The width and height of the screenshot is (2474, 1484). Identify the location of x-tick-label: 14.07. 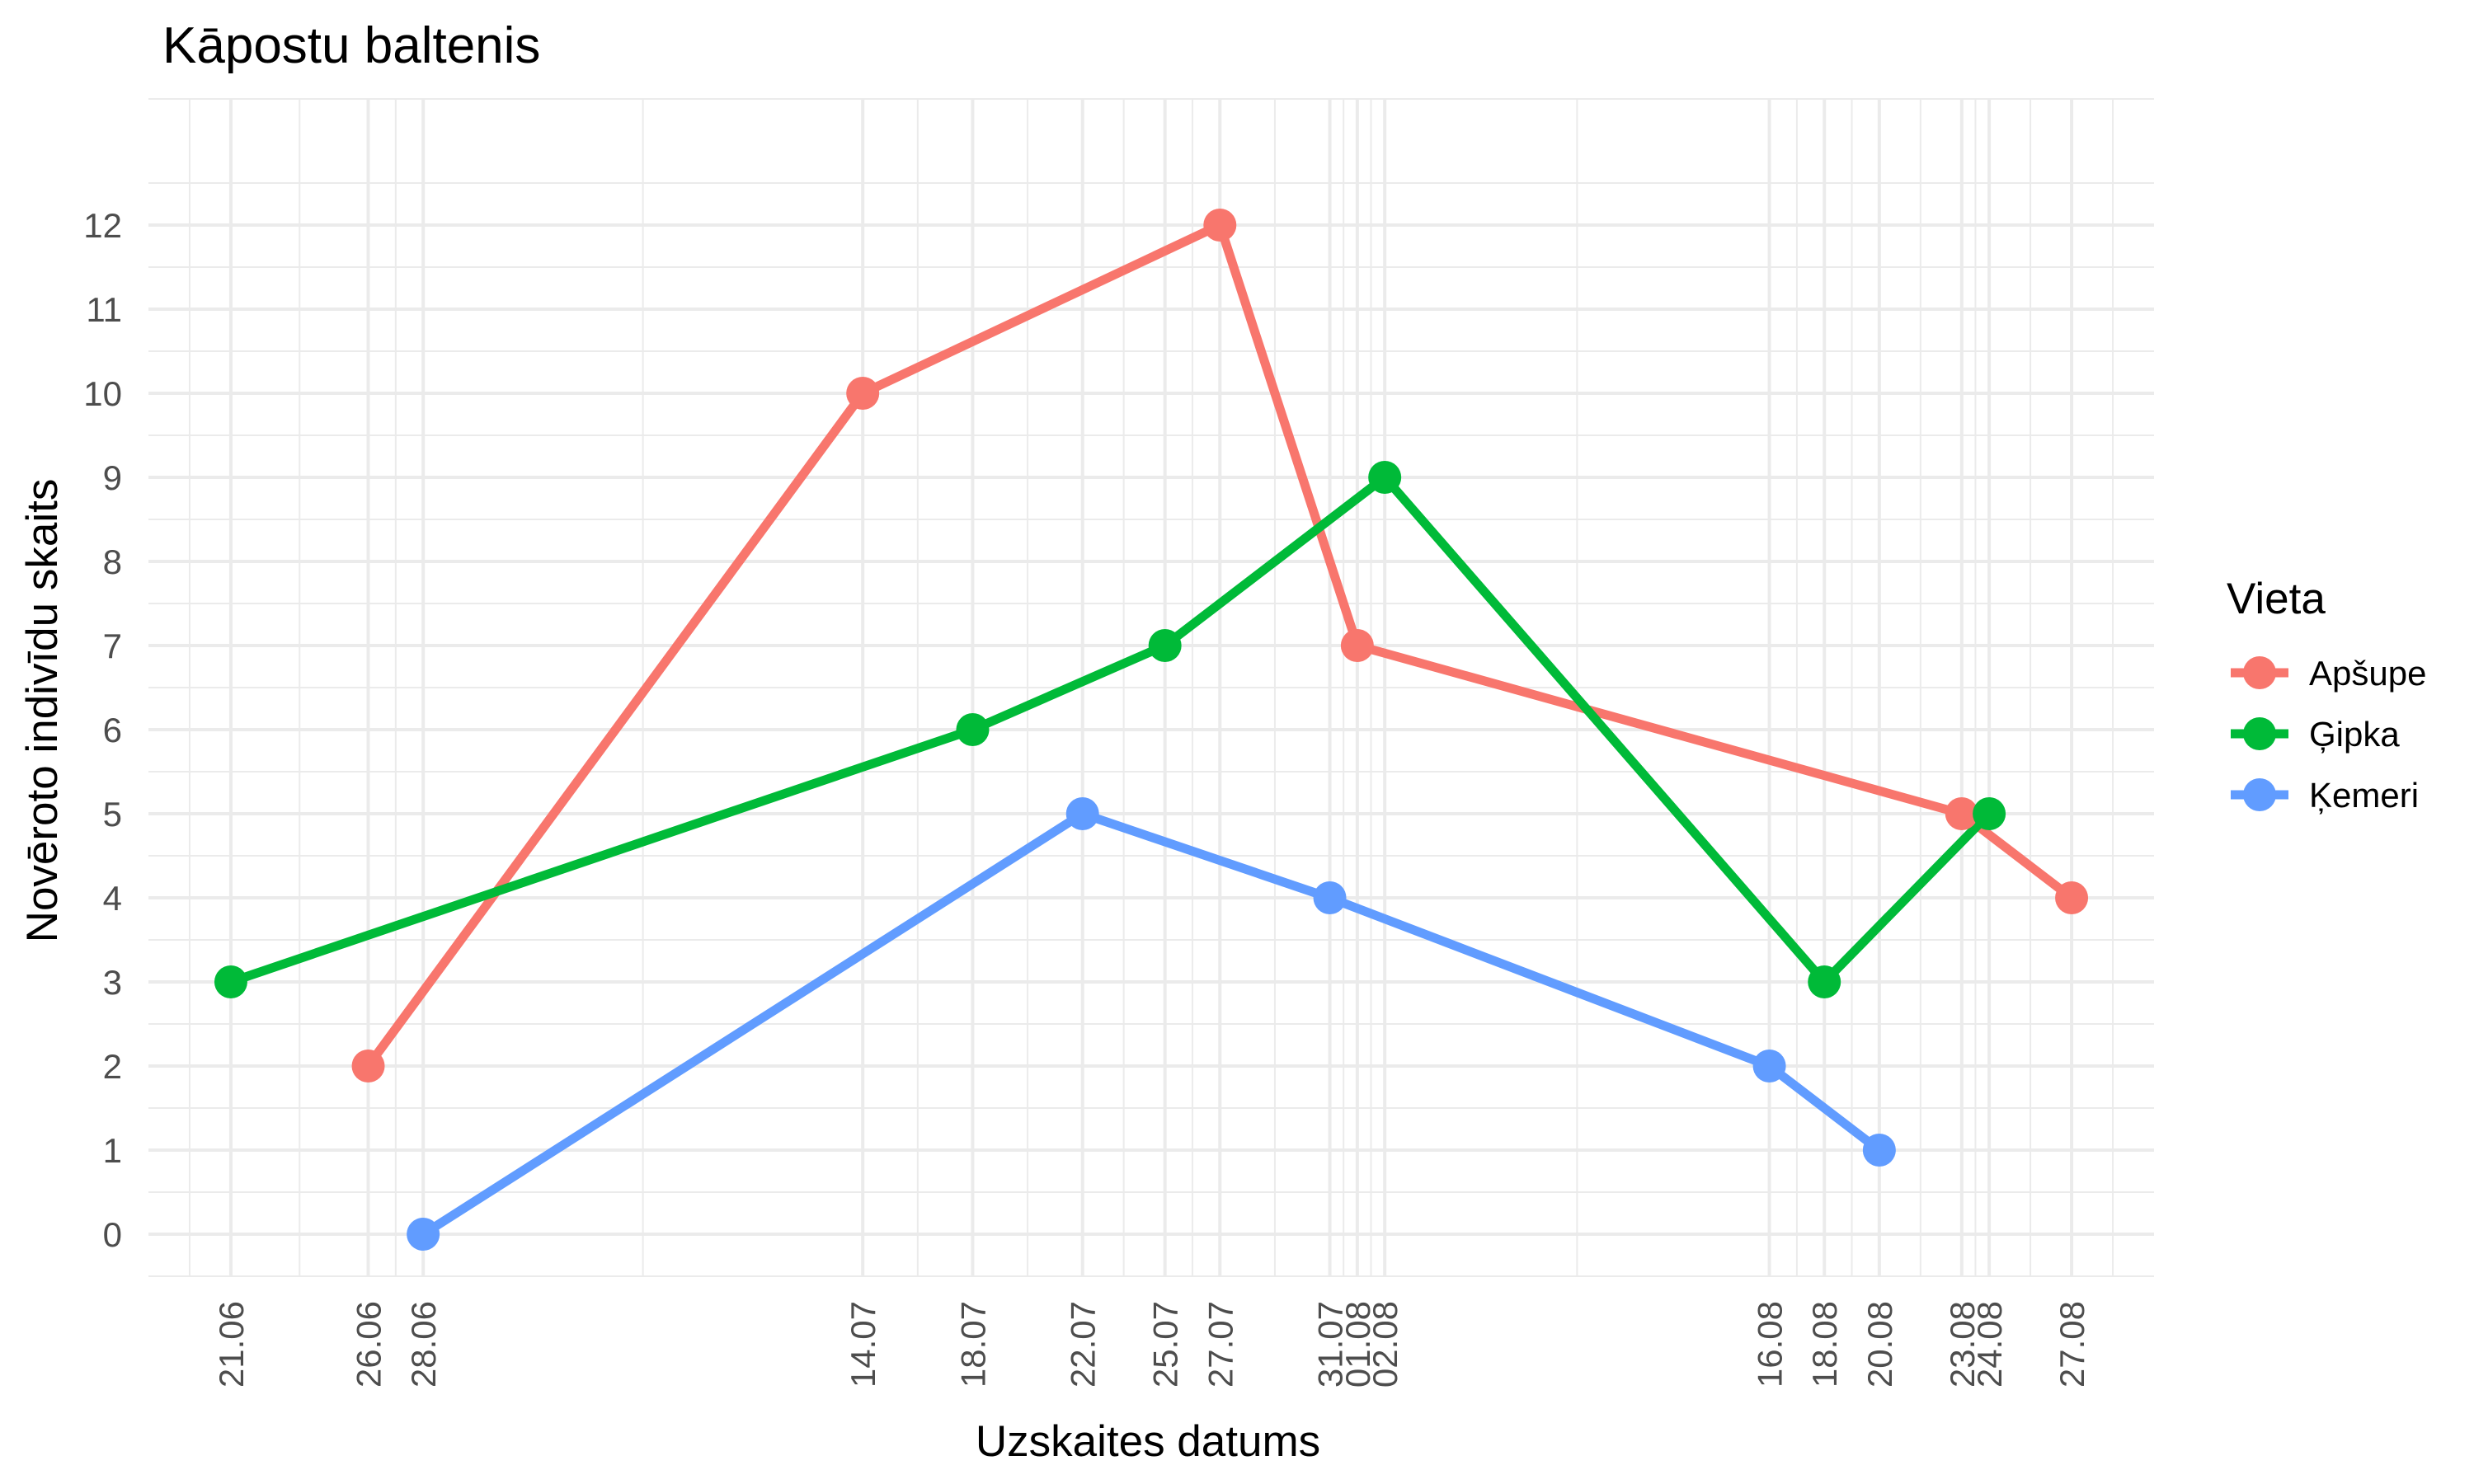
(863, 1344).